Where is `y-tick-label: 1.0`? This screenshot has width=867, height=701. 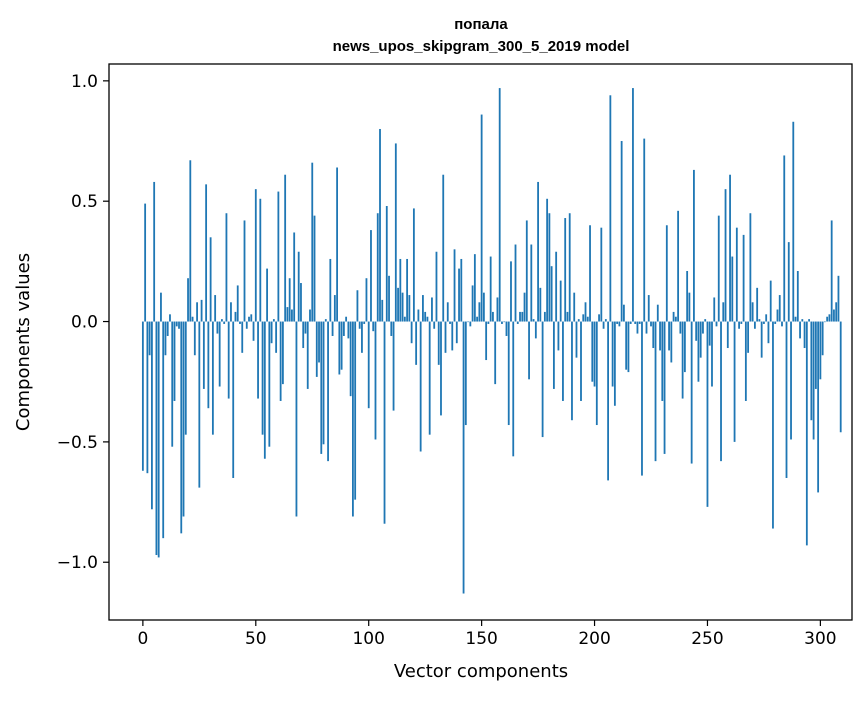 y-tick-label: 1.0 is located at coordinates (84, 82).